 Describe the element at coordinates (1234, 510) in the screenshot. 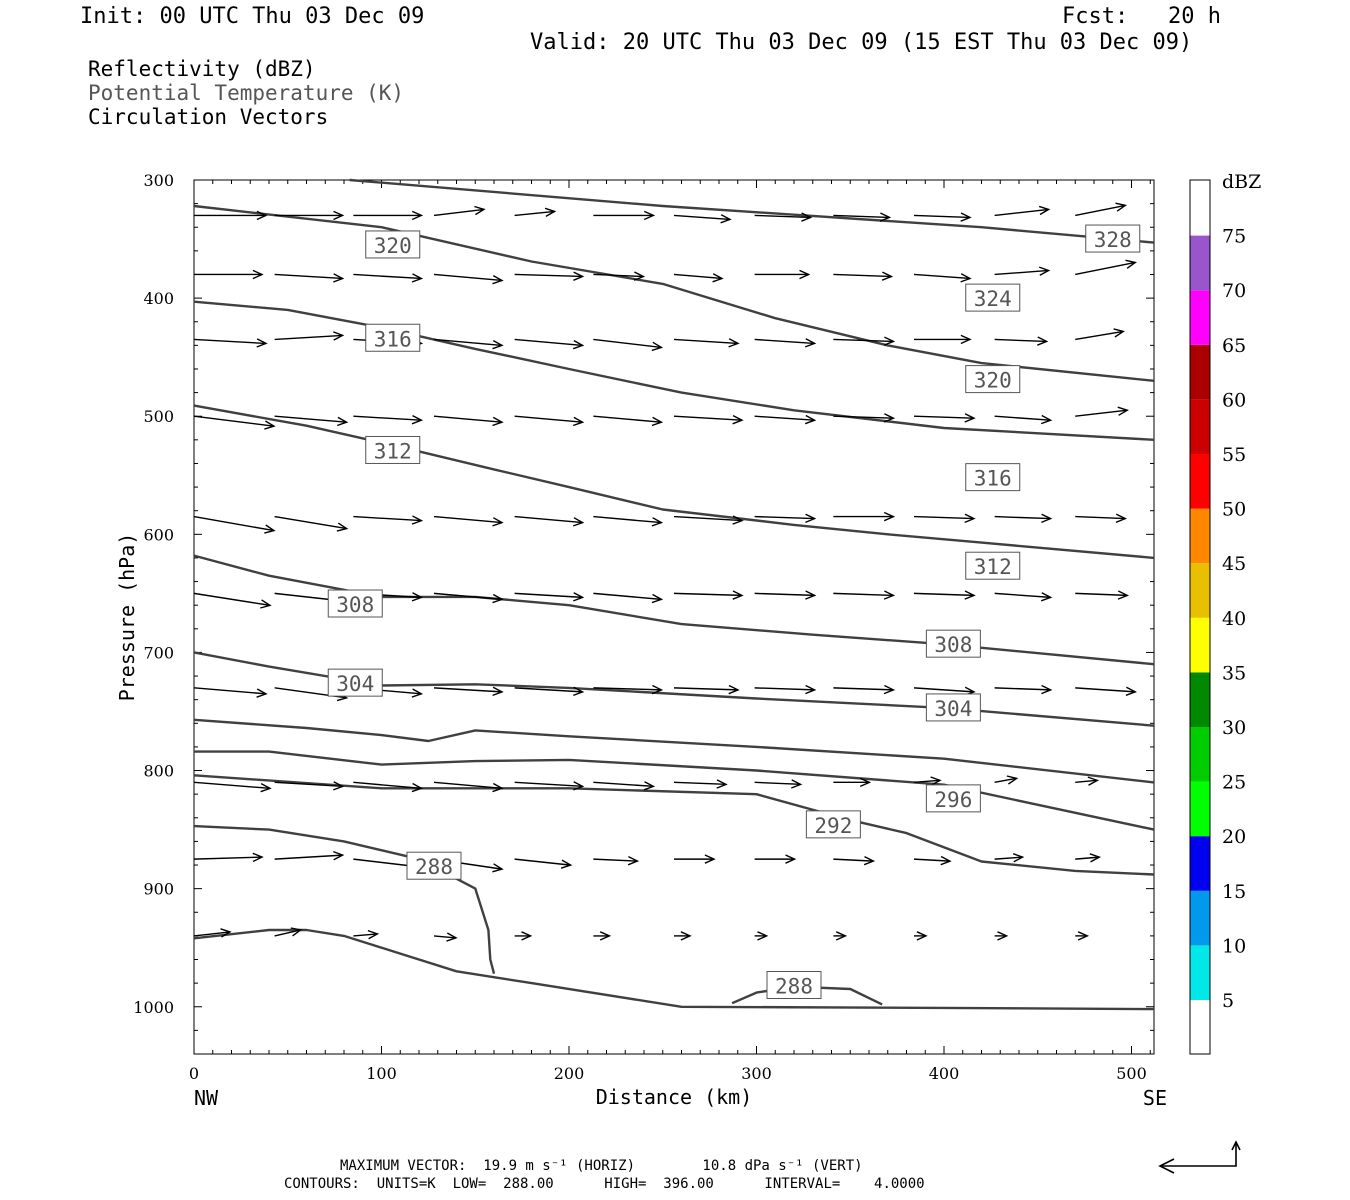

I see `colorbar-level-label: 50` at that location.